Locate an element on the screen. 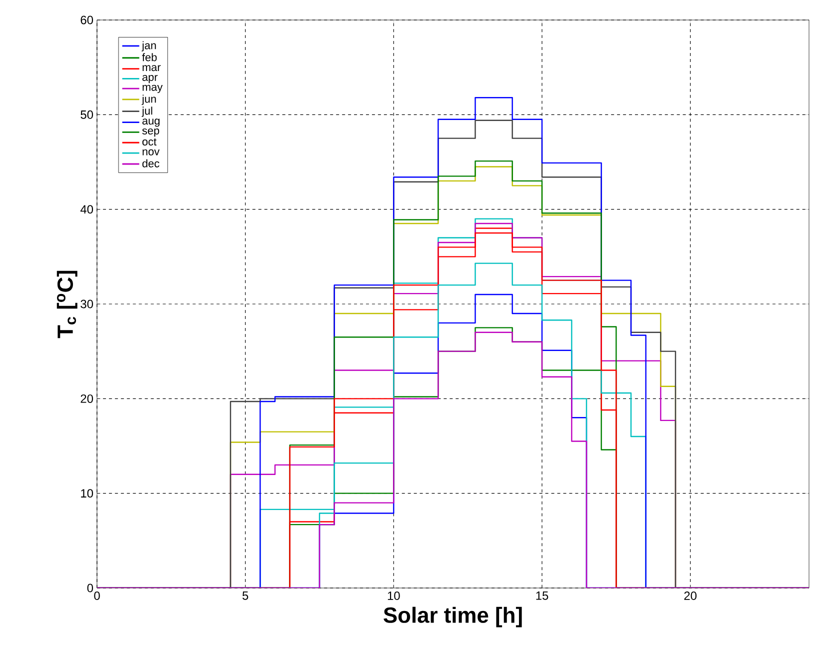 The image size is (813, 663). x-tick-label: 15 is located at coordinates (542, 596).